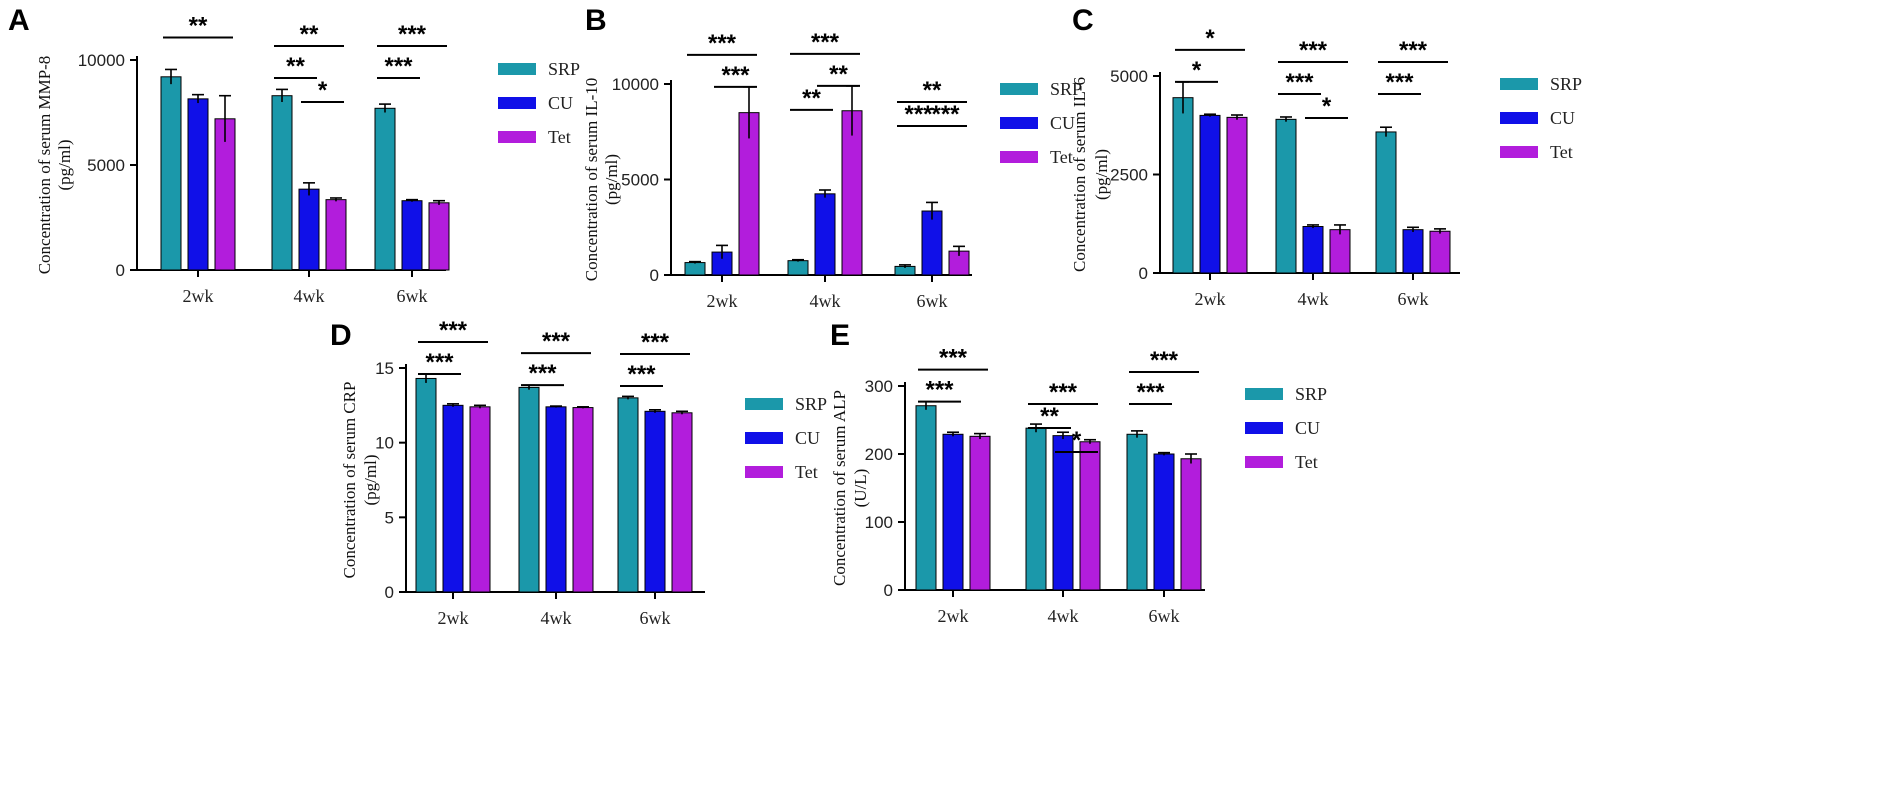 The image size is (1902, 788). I want to click on x-tick-label: 2wk, so click(453, 618).